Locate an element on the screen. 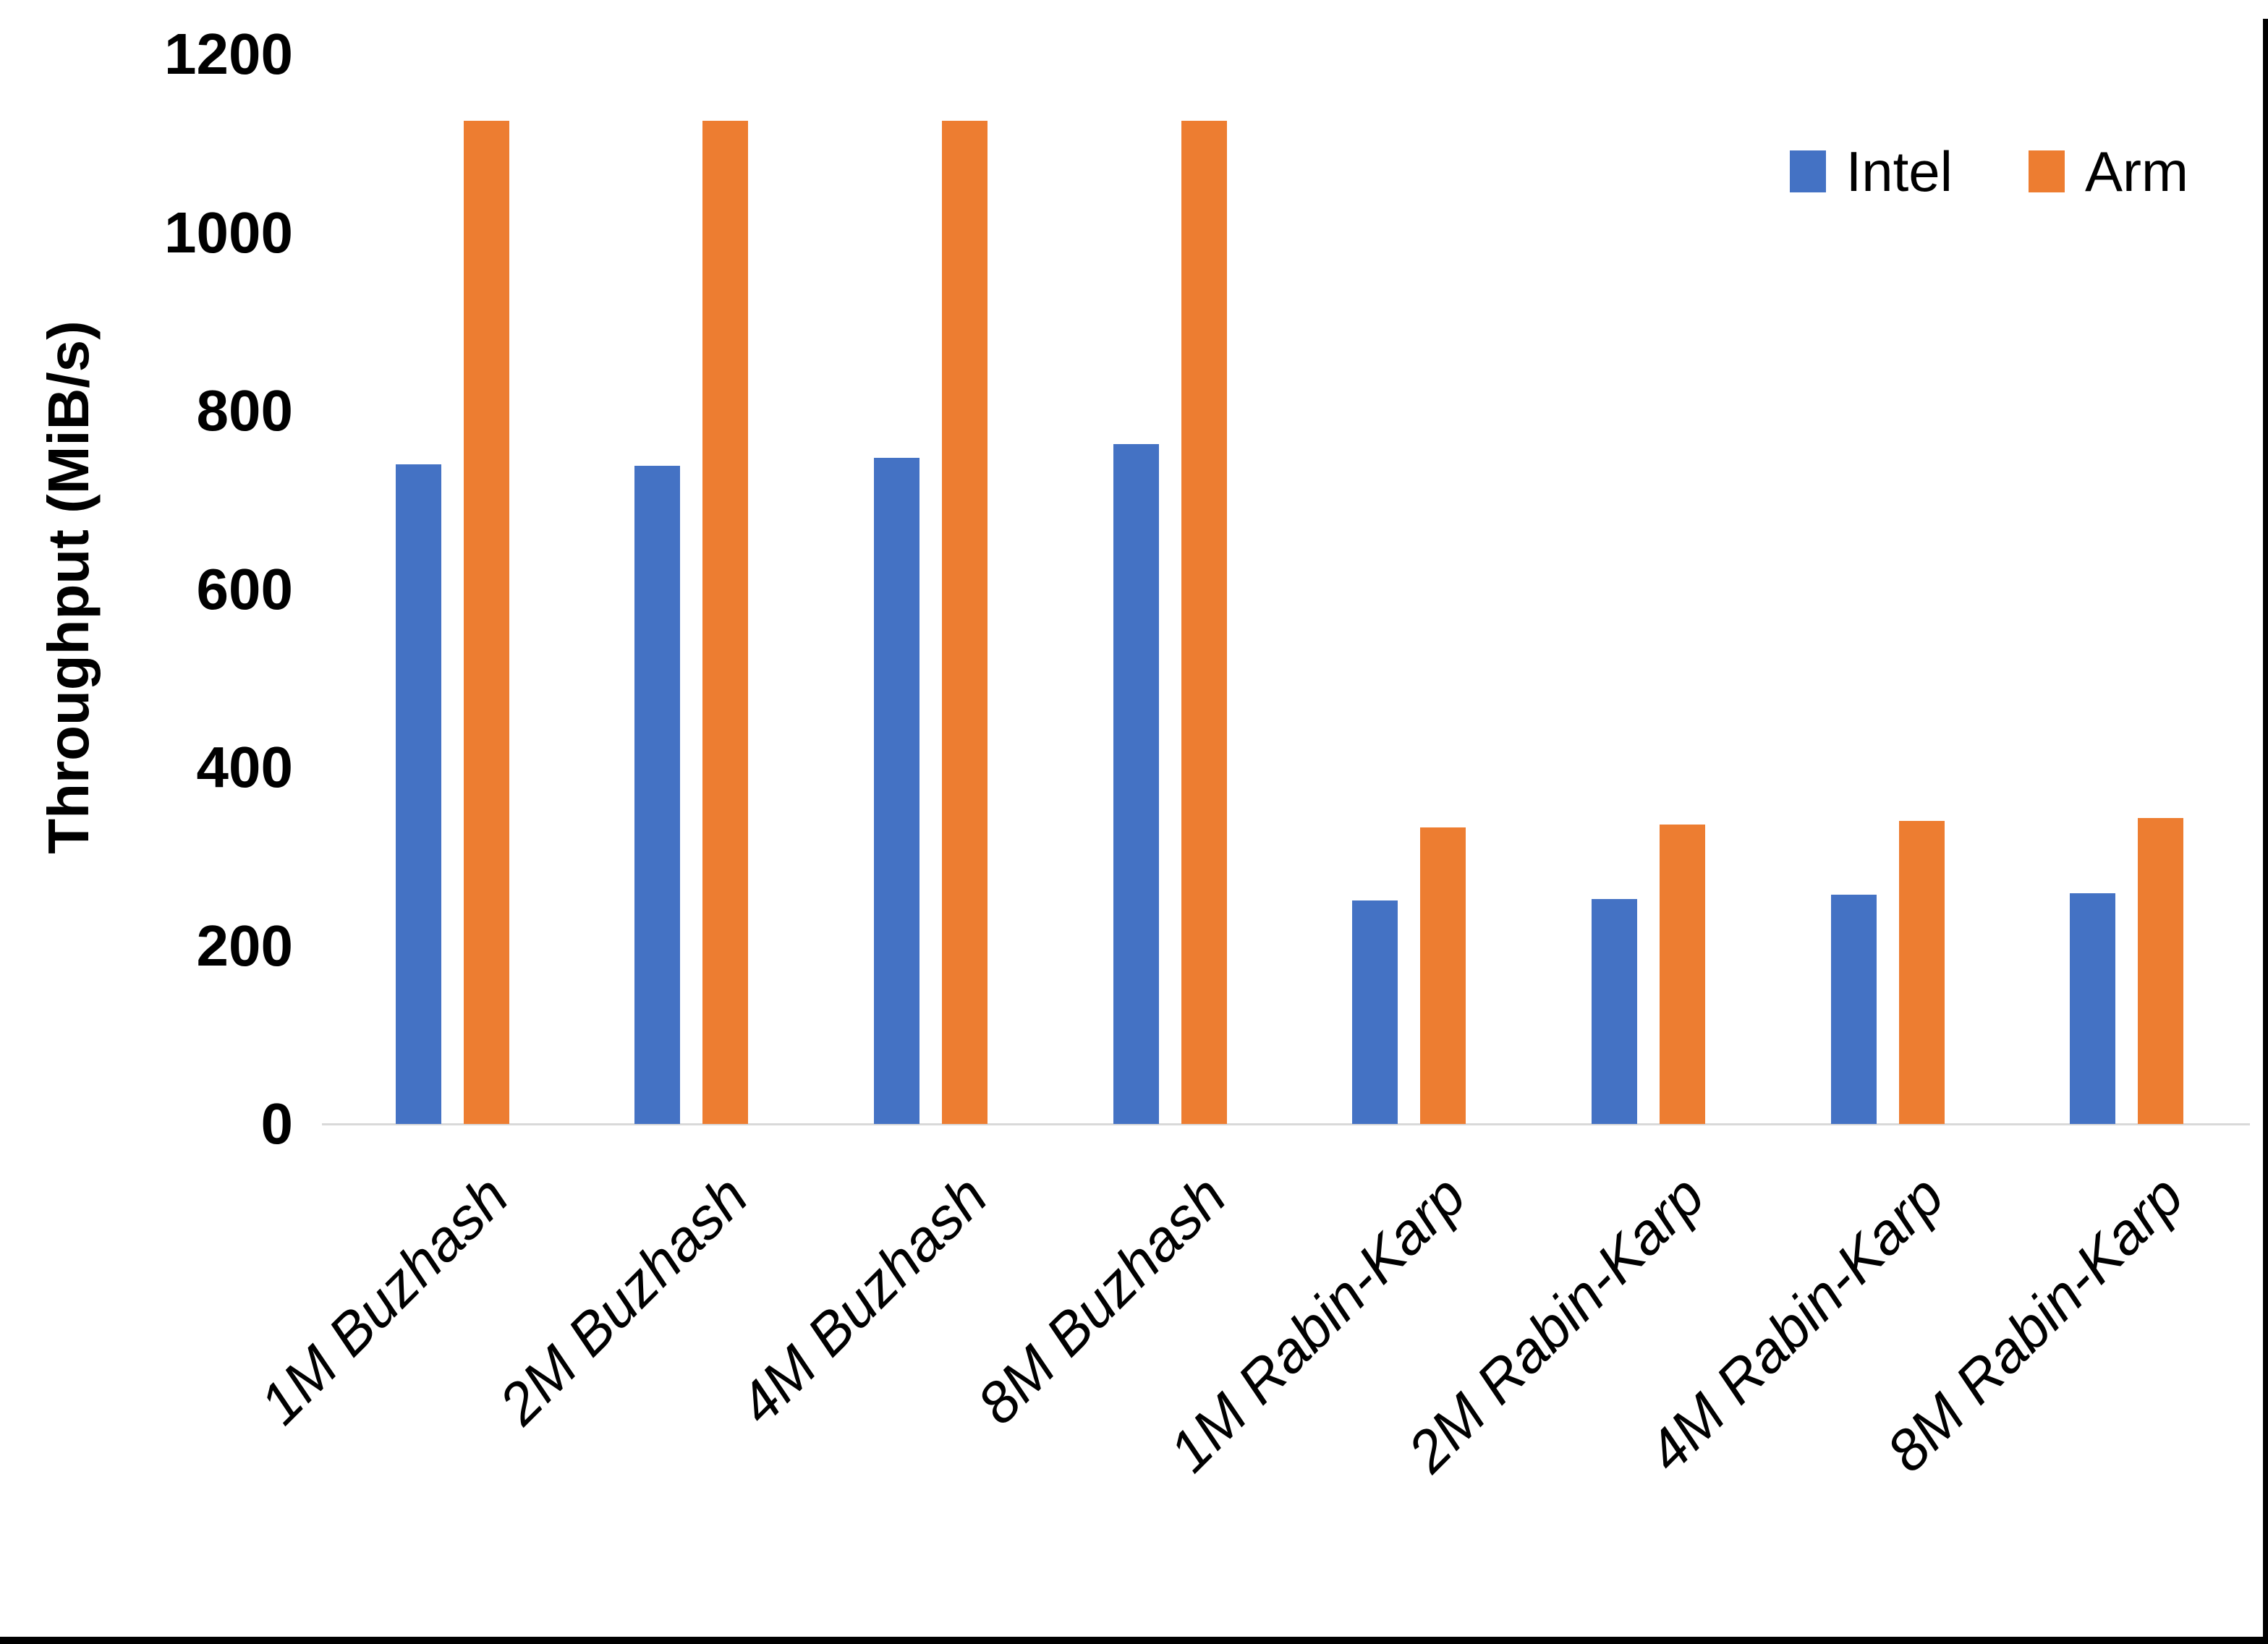  y-tick-label: 1000 is located at coordinates (228, 232).